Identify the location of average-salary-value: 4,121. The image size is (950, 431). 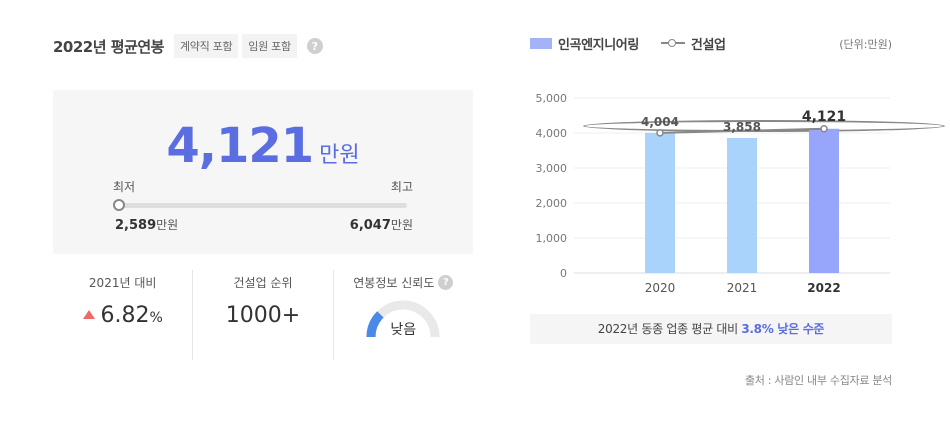
(240, 146).